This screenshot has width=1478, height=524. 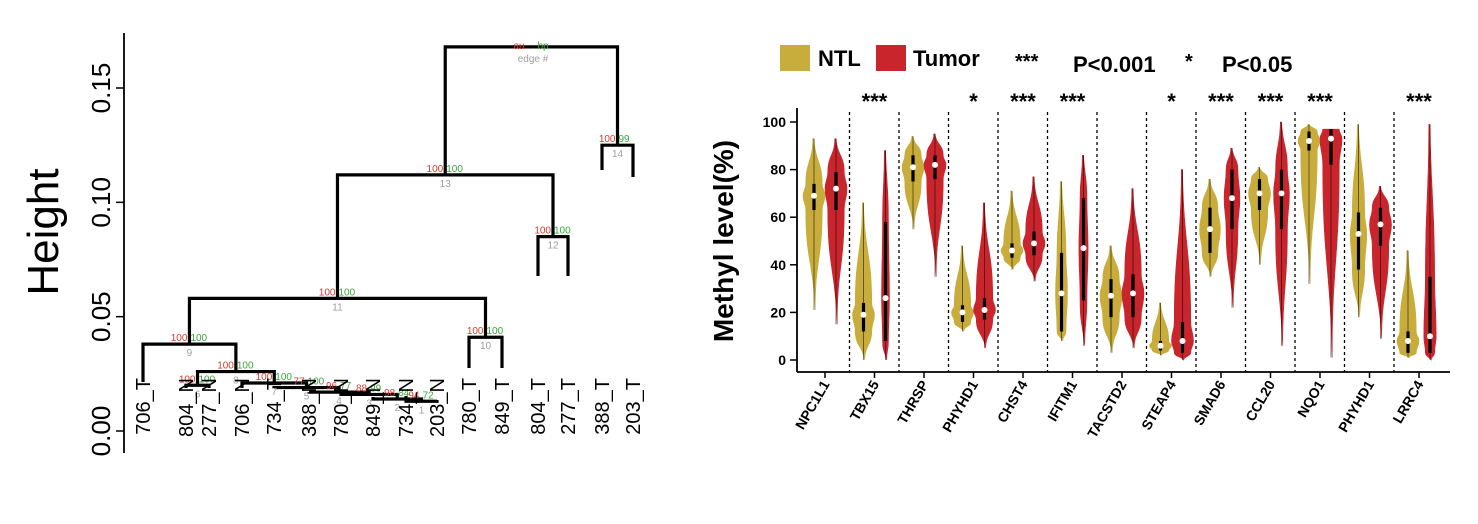 What do you see at coordinates (539, 406) in the screenshot?
I see `dendrogram-leaf-label: 804_T` at bounding box center [539, 406].